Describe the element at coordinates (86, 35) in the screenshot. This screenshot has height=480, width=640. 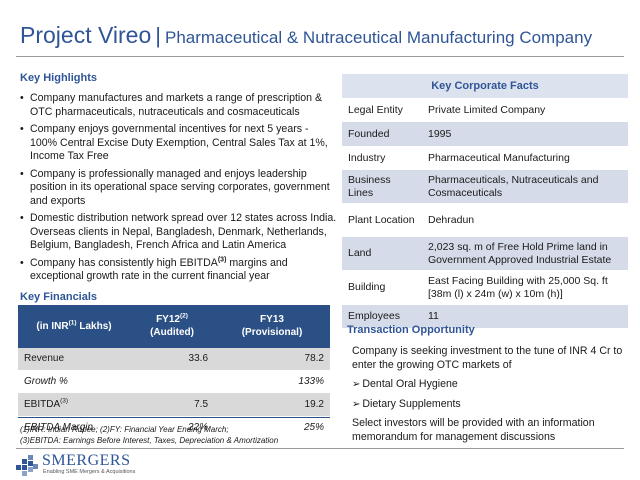
I see `title-main: Project Vireo` at that location.